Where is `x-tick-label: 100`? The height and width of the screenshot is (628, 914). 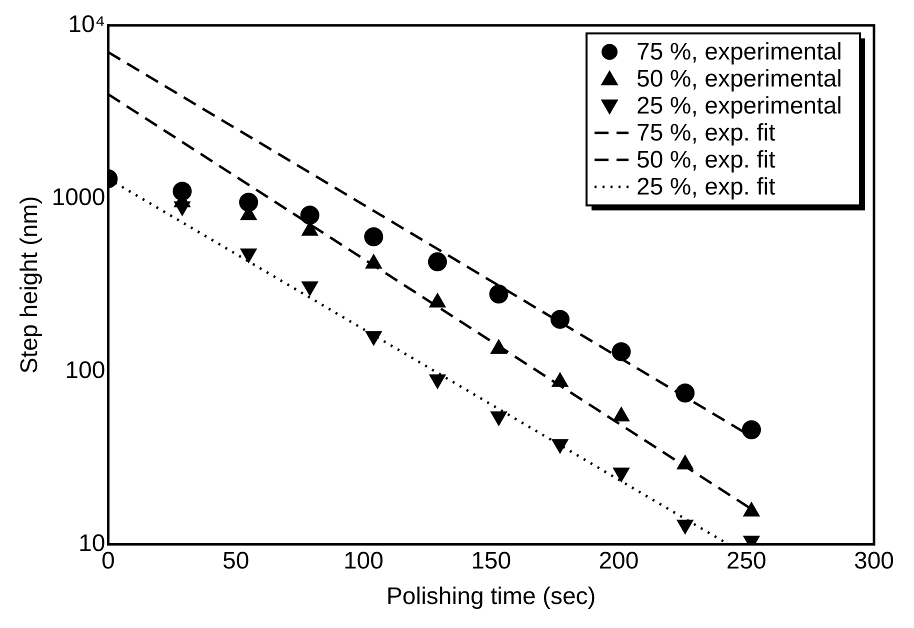 x-tick-label: 100 is located at coordinates (363, 560).